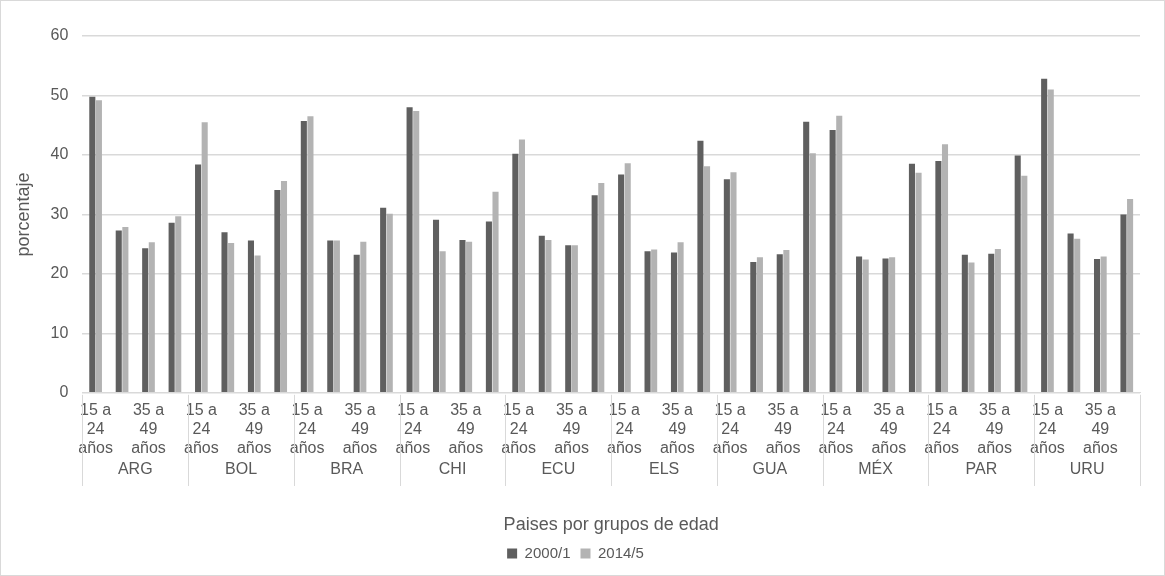 Image resolution: width=1165 pixels, height=576 pixels. What do you see at coordinates (59, 332) in the screenshot?
I see `y-tick-label: 10` at bounding box center [59, 332].